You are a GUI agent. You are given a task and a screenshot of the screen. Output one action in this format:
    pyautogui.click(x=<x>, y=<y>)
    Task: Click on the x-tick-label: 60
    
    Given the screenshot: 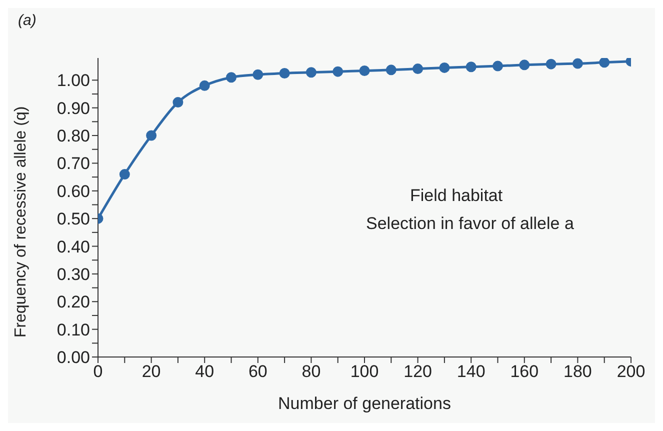 What is the action you would take?
    pyautogui.click(x=258, y=372)
    